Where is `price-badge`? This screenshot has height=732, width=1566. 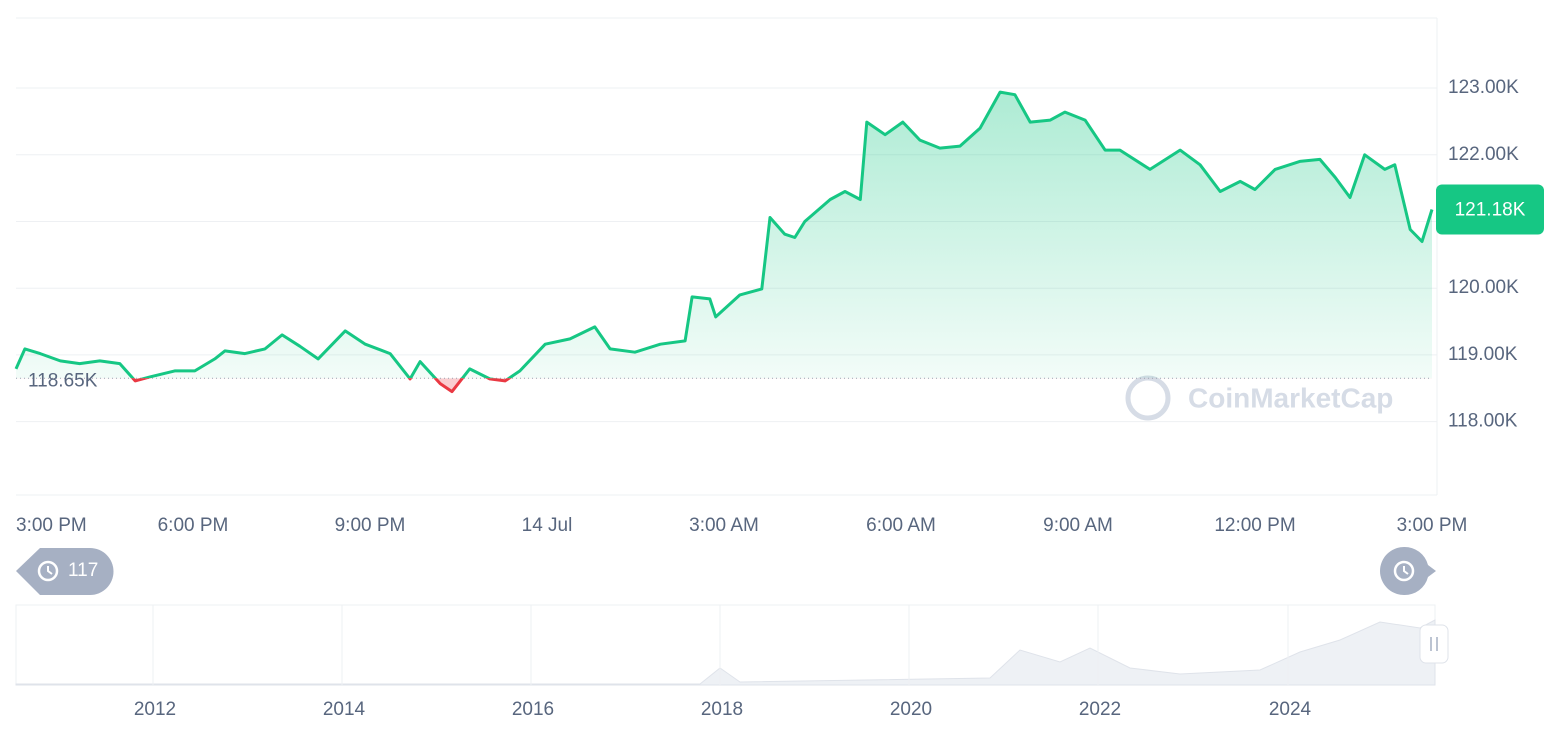
price-badge is located at coordinates (1490, 209).